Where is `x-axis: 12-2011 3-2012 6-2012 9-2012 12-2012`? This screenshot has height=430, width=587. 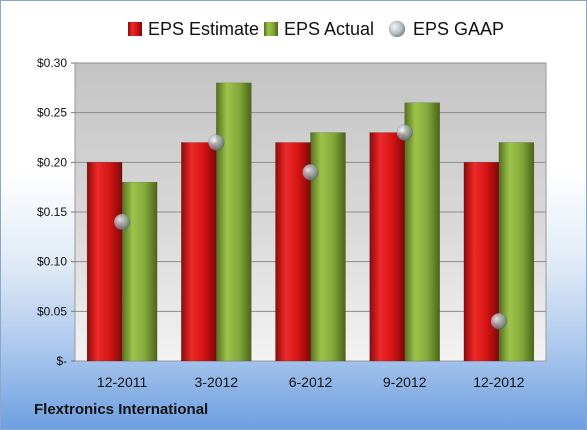
x-axis: 12-2011 3-2012 6-2012 9-2012 12-2012 is located at coordinates (311, 382).